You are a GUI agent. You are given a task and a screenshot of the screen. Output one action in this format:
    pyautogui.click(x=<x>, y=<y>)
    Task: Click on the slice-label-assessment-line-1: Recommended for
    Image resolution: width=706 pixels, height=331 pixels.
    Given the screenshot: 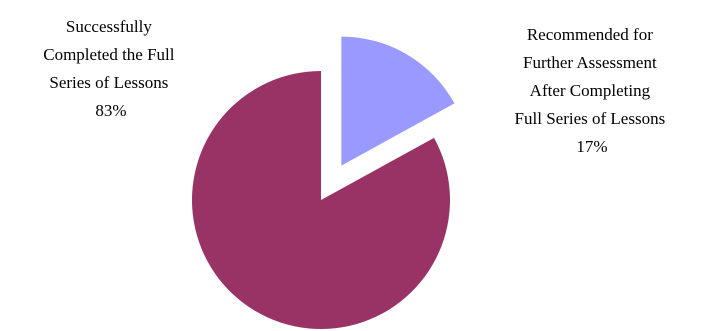 What is the action you would take?
    pyautogui.click(x=590, y=34)
    